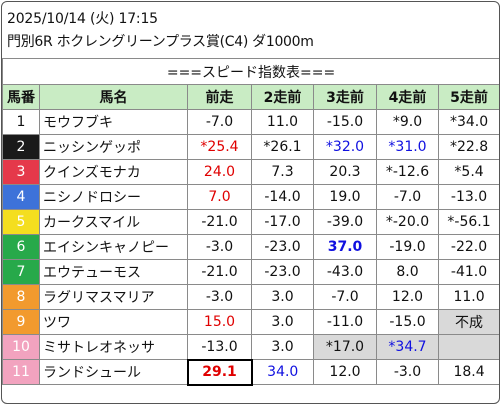  What do you see at coordinates (113, 272) in the screenshot?
I see `horse-name: エウテューモス` at bounding box center [113, 272].